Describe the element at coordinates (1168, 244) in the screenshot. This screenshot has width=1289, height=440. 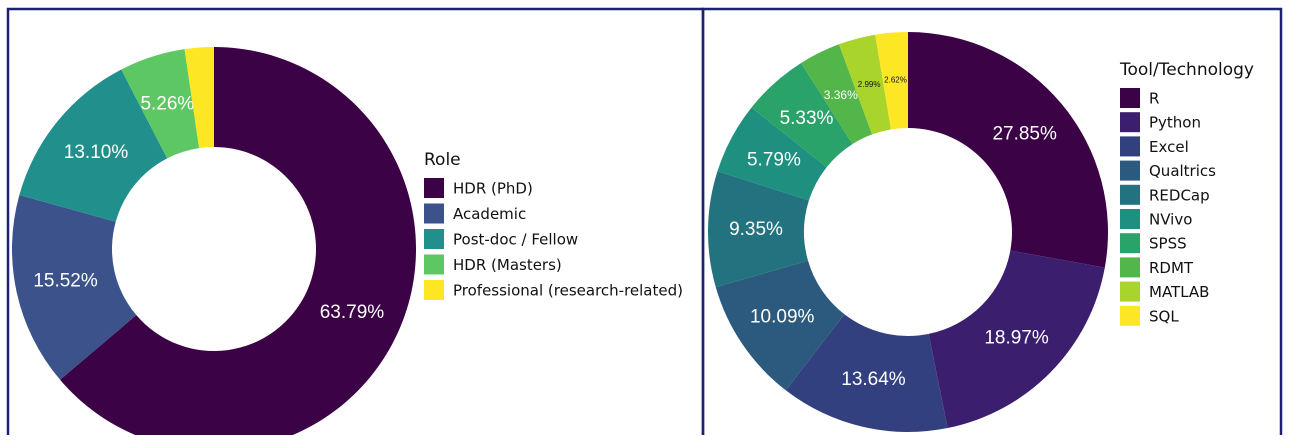
I see `legend-label: SPSS` at that location.